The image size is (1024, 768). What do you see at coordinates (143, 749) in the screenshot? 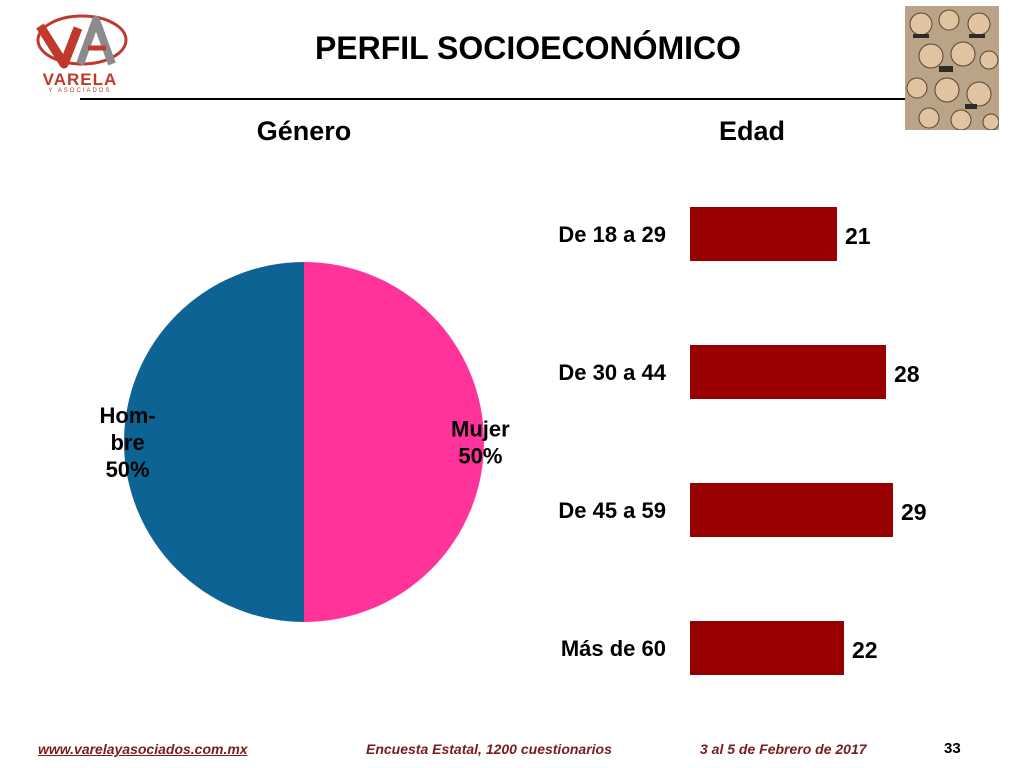
I see `footer-website-link: www.varelayasociados.com.mx` at bounding box center [143, 749].